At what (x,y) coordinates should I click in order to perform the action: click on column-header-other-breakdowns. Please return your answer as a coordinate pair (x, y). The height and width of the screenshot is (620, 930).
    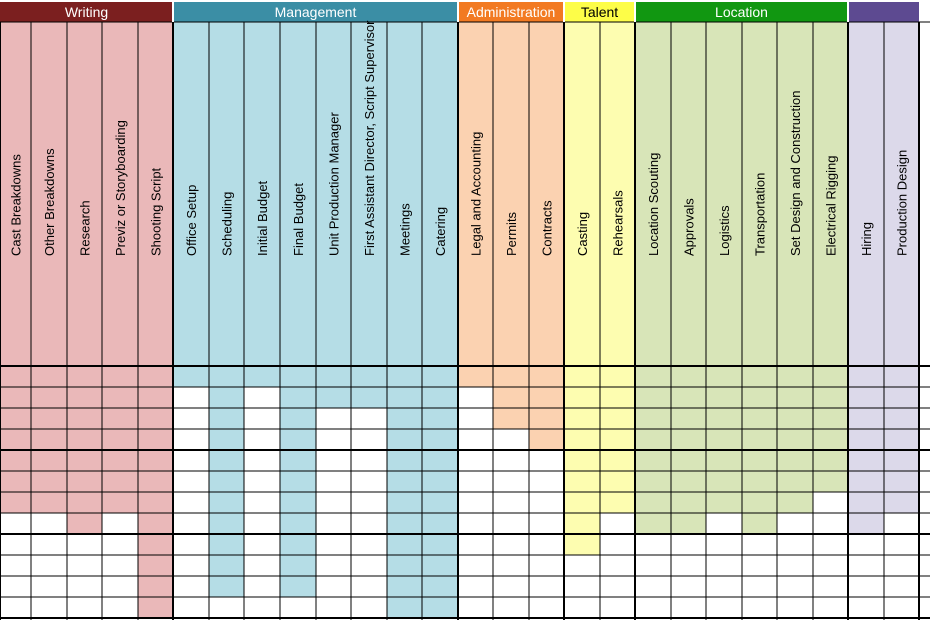
    Looking at the image, I should click on (49, 194).